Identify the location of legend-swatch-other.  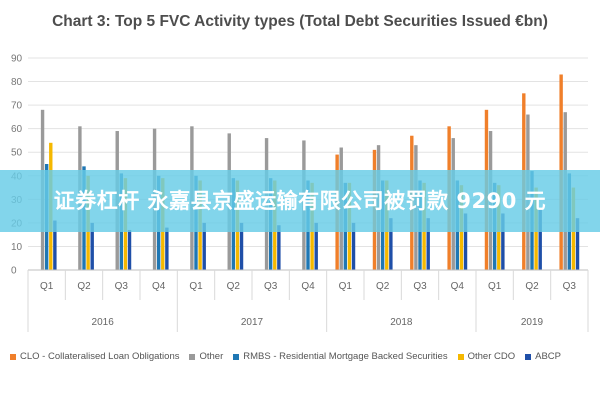
(192, 356).